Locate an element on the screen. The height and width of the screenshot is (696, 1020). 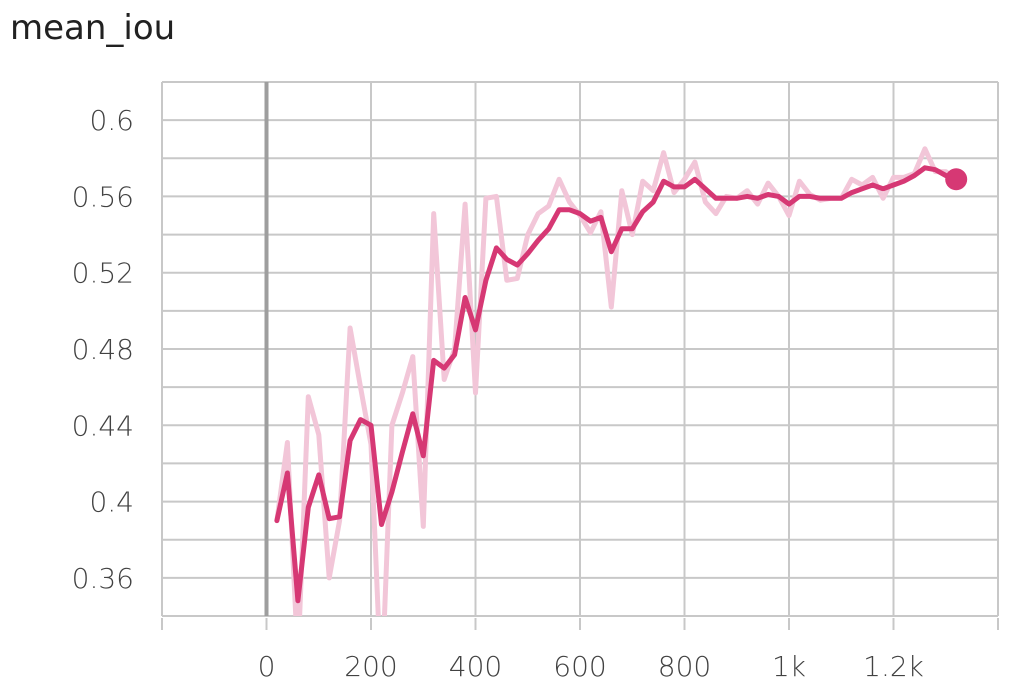
chart-title: mean_iou is located at coordinates (93, 28).